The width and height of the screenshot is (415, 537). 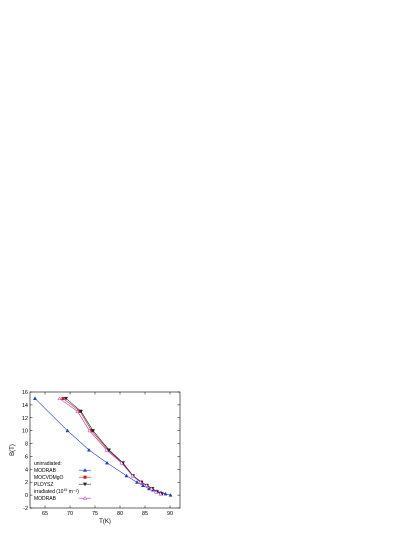 I want to click on x-tick-label: 70, so click(x=70, y=514).